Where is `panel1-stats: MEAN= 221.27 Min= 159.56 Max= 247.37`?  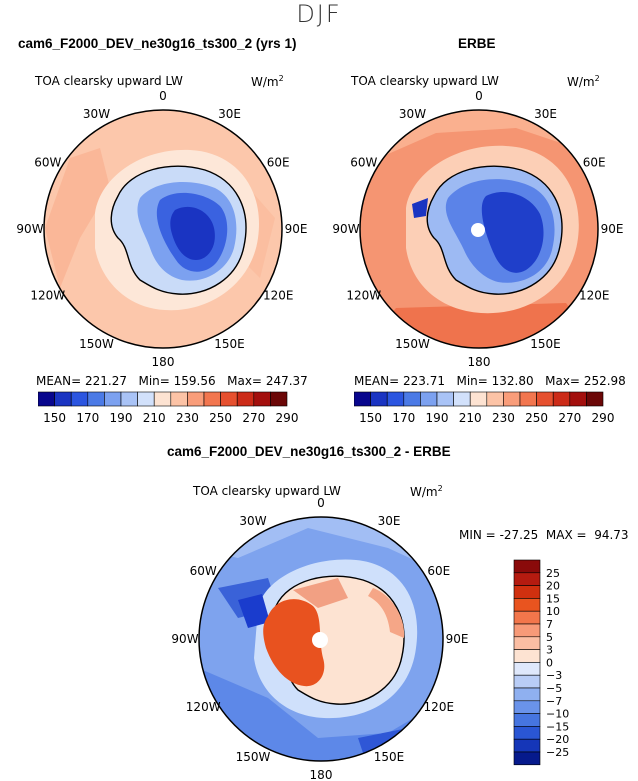 panel1-stats: MEAN= 221.27 Min= 159.56 Max= 247.37 is located at coordinates (172, 381).